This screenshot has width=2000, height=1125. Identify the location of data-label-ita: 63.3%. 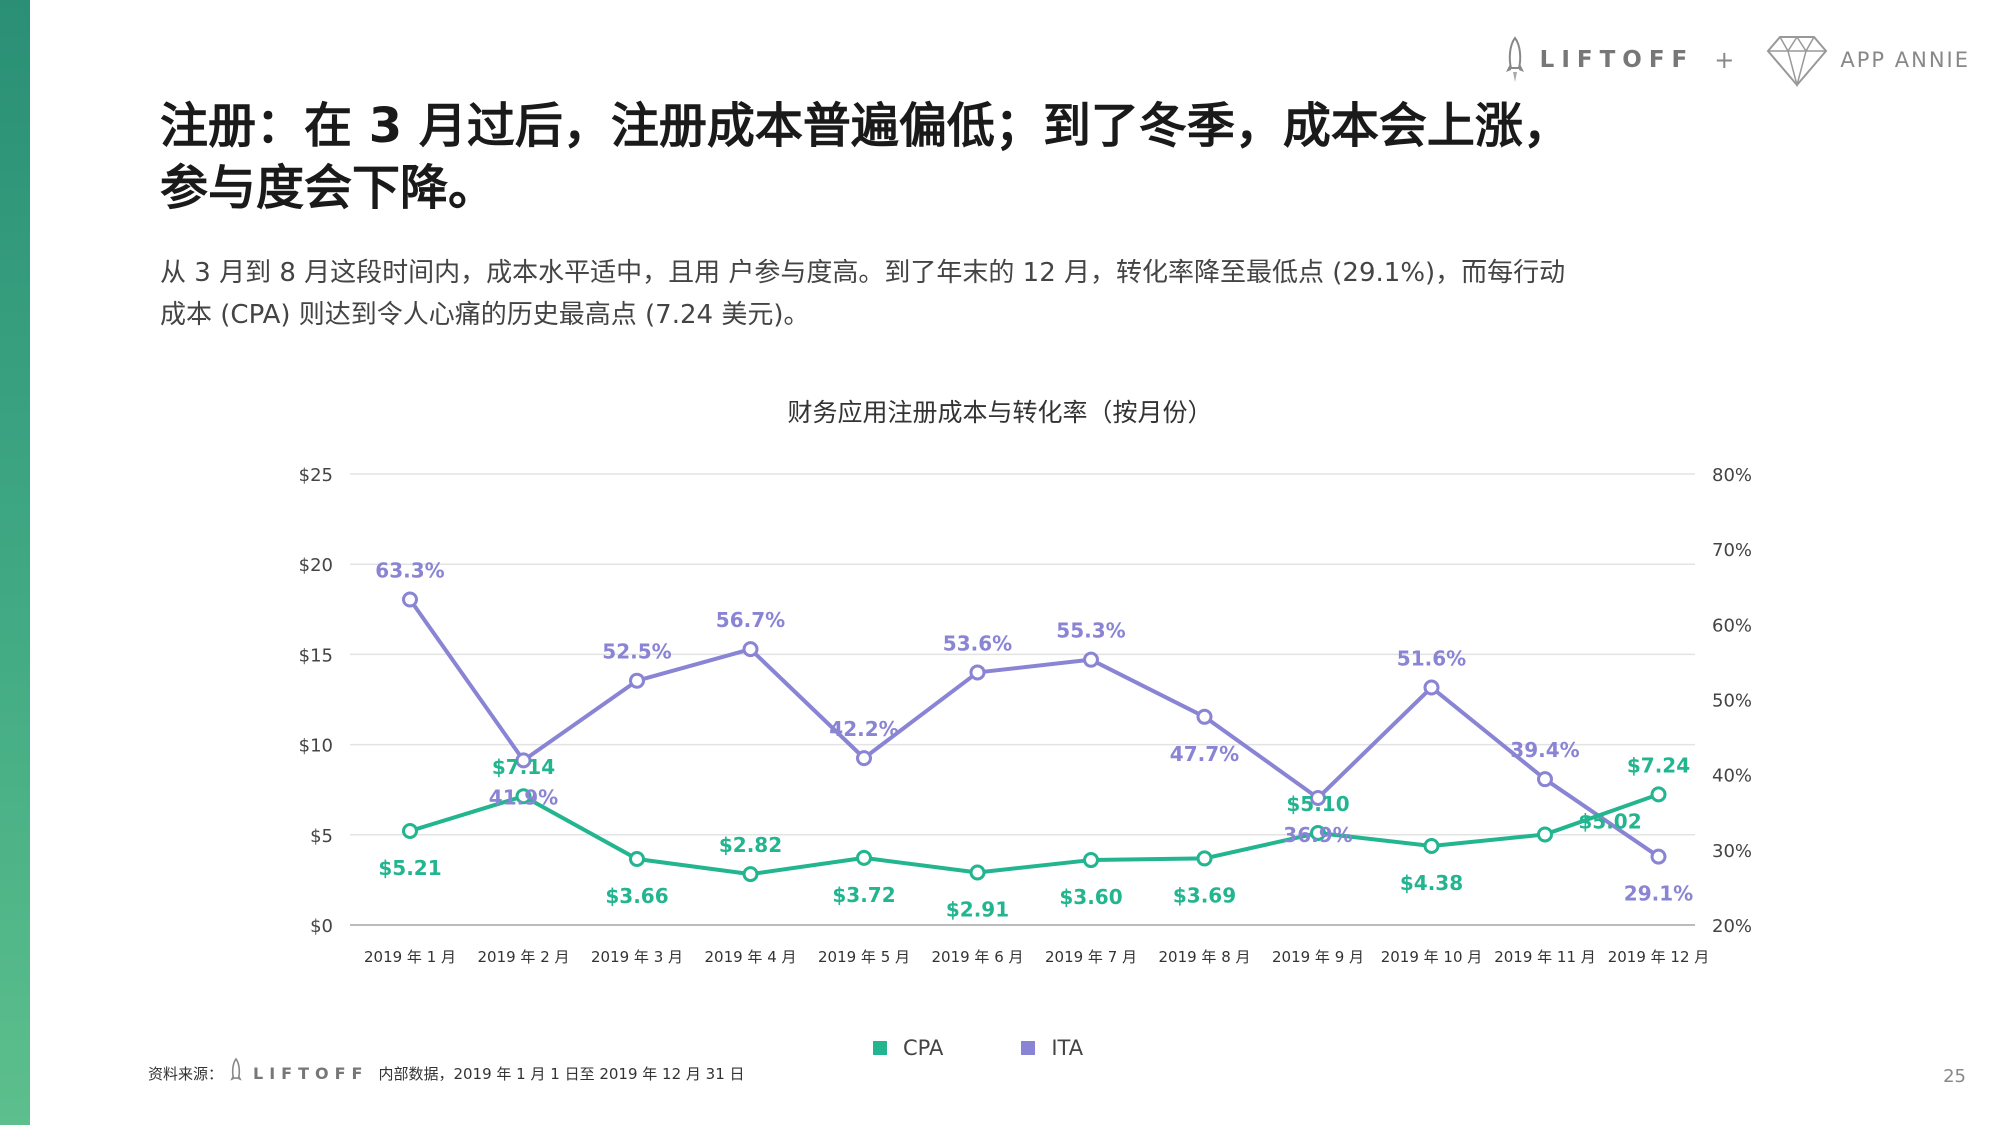
(409, 571).